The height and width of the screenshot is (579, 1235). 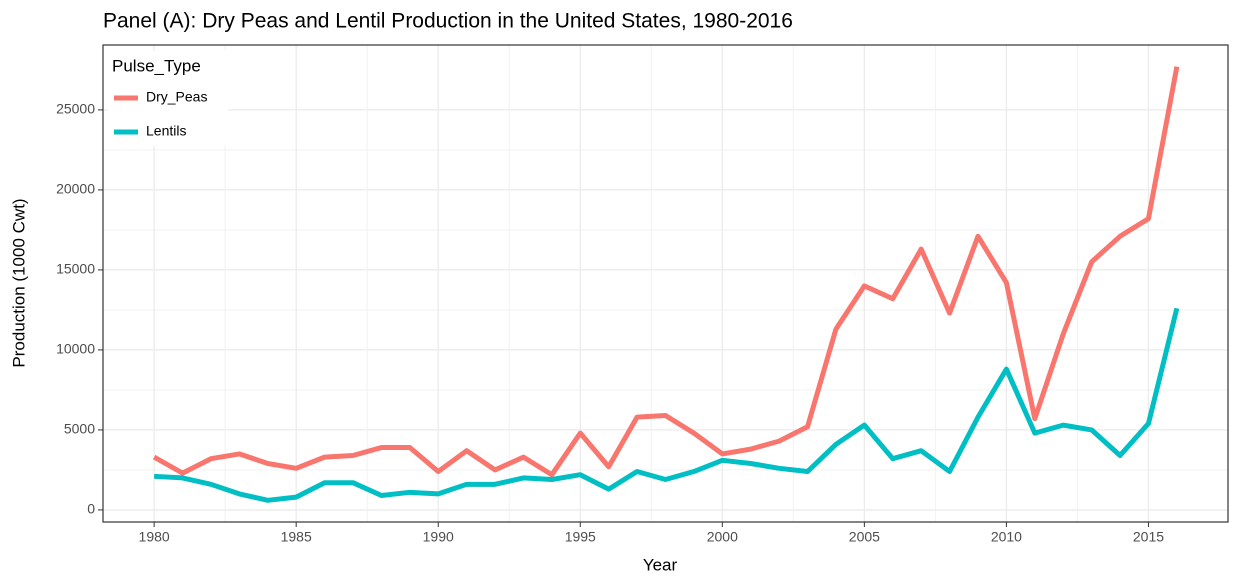 I want to click on x-tick-label: 2005, so click(x=864, y=537).